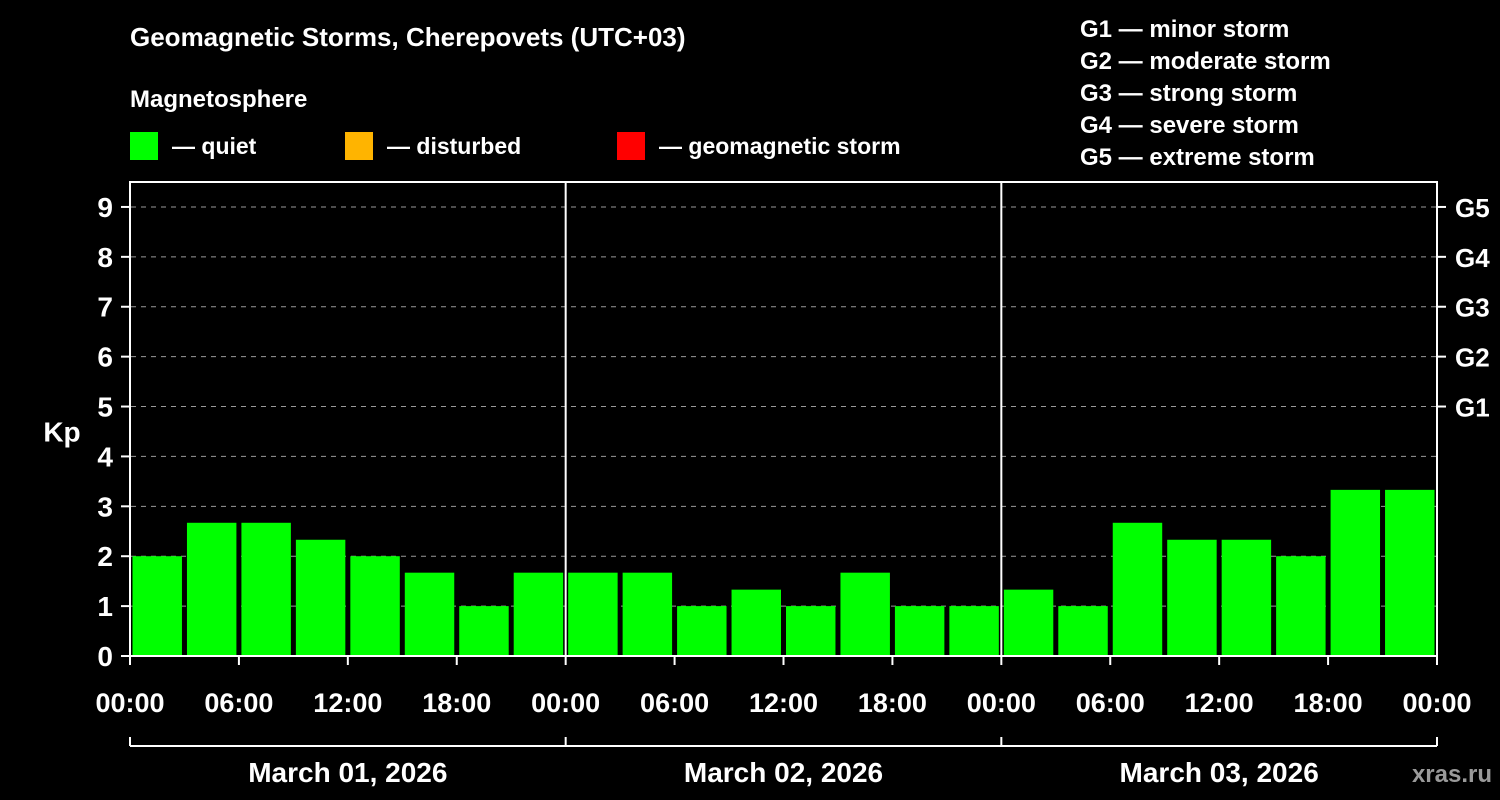 This screenshot has width=1500, height=800. I want to click on legend-label-disturbed: — disturbed, so click(454, 145).